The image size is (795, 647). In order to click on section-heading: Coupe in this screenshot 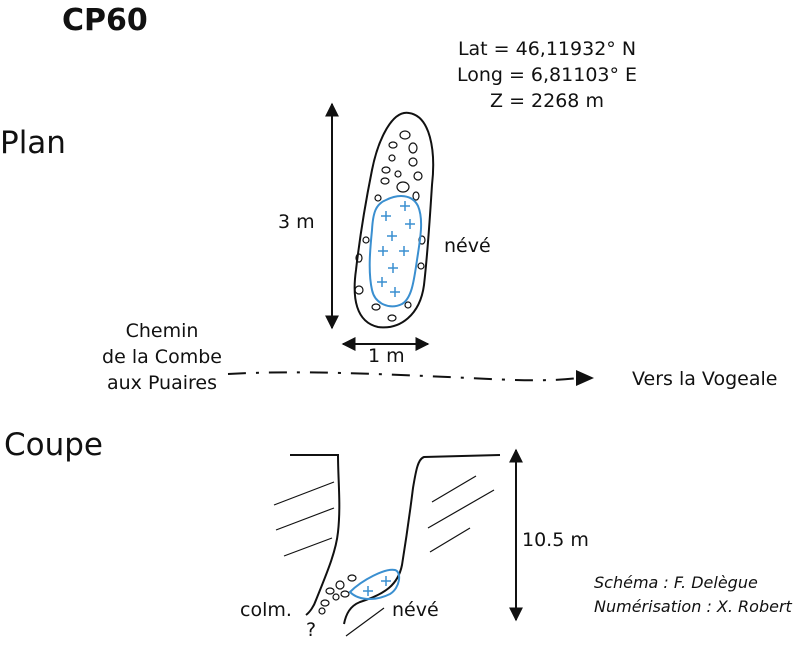, I will do `click(54, 445)`.